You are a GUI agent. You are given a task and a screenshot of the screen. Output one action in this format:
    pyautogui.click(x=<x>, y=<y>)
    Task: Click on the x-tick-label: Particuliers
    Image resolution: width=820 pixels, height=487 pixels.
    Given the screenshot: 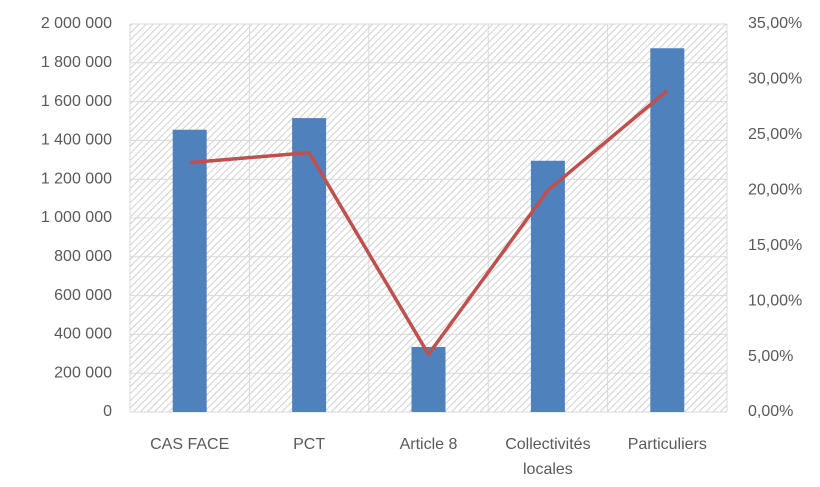 What is the action you would take?
    pyautogui.click(x=667, y=444)
    